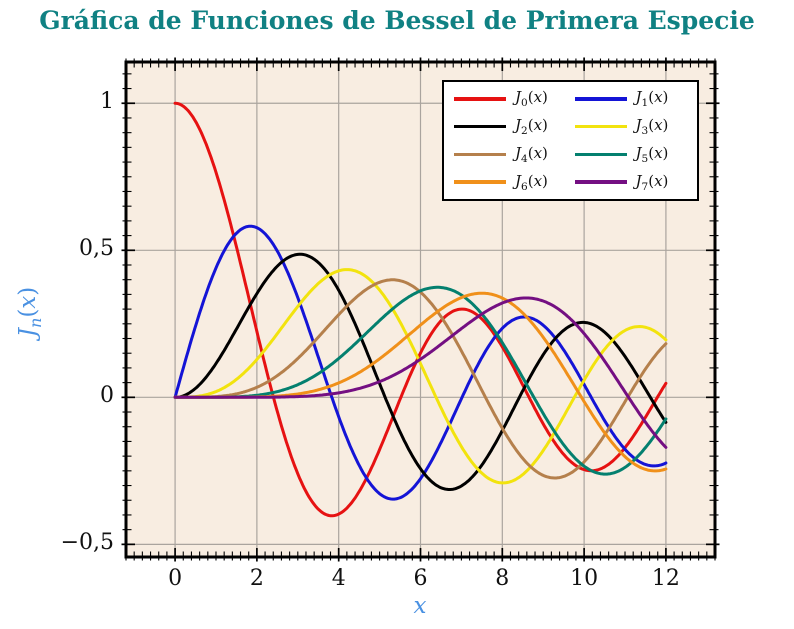 This screenshot has height=629, width=794. I want to click on legend-label: J4(x), so click(531, 154).